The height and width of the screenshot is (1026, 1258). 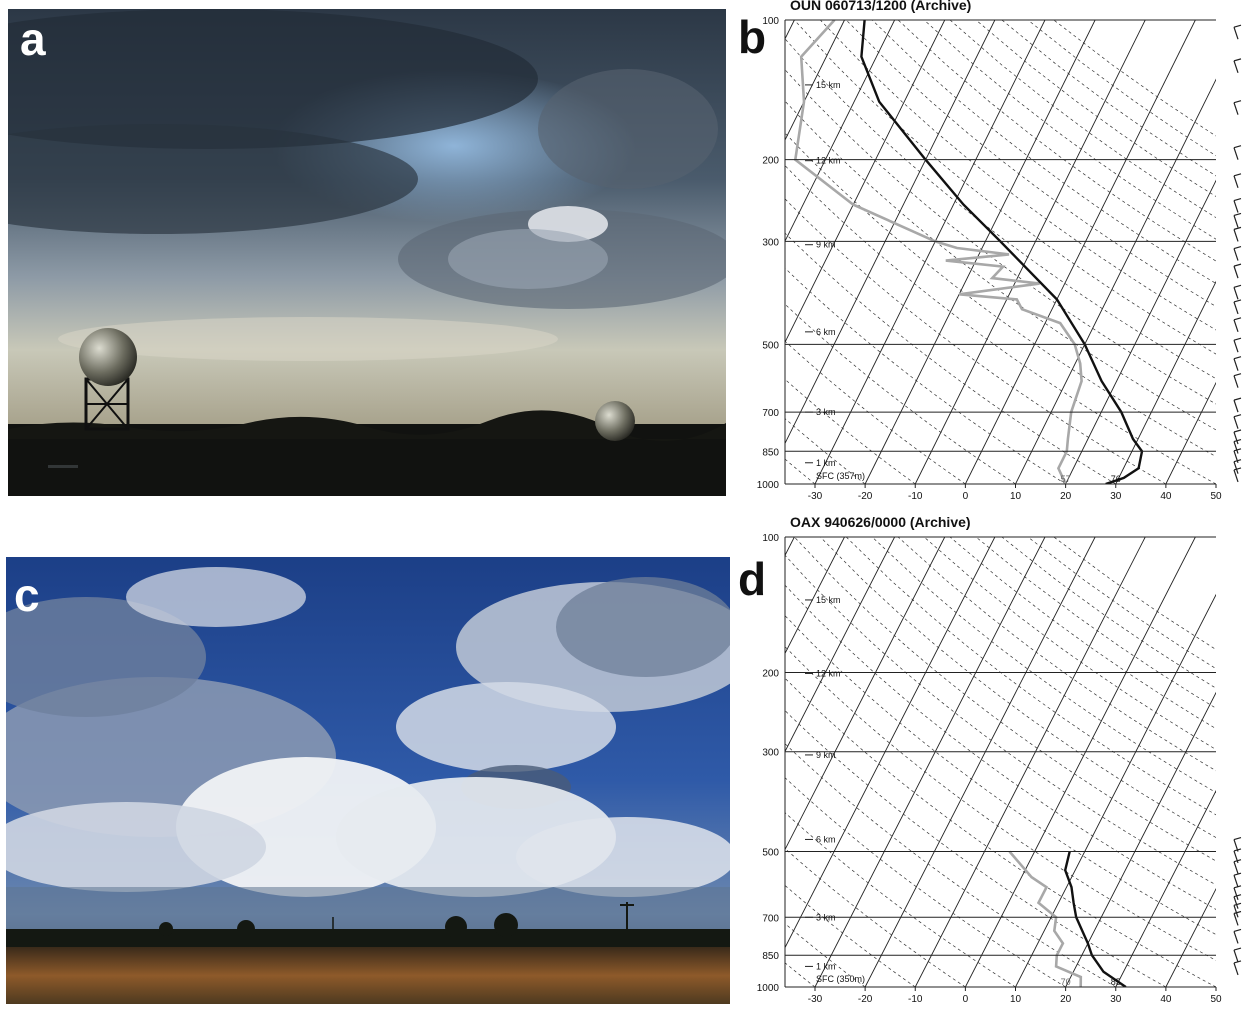 I want to click on pressure-label: 1000, so click(x=768, y=988).